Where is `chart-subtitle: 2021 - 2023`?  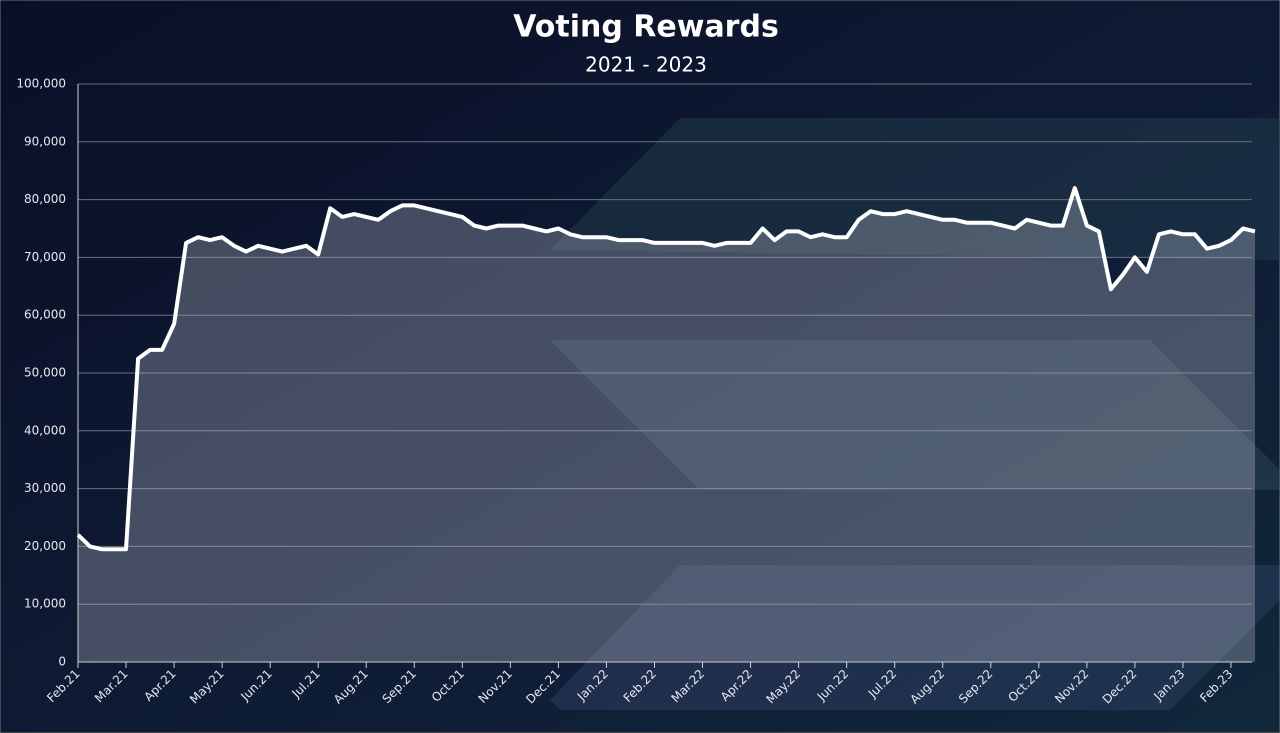 chart-subtitle: 2021 - 2023 is located at coordinates (646, 65).